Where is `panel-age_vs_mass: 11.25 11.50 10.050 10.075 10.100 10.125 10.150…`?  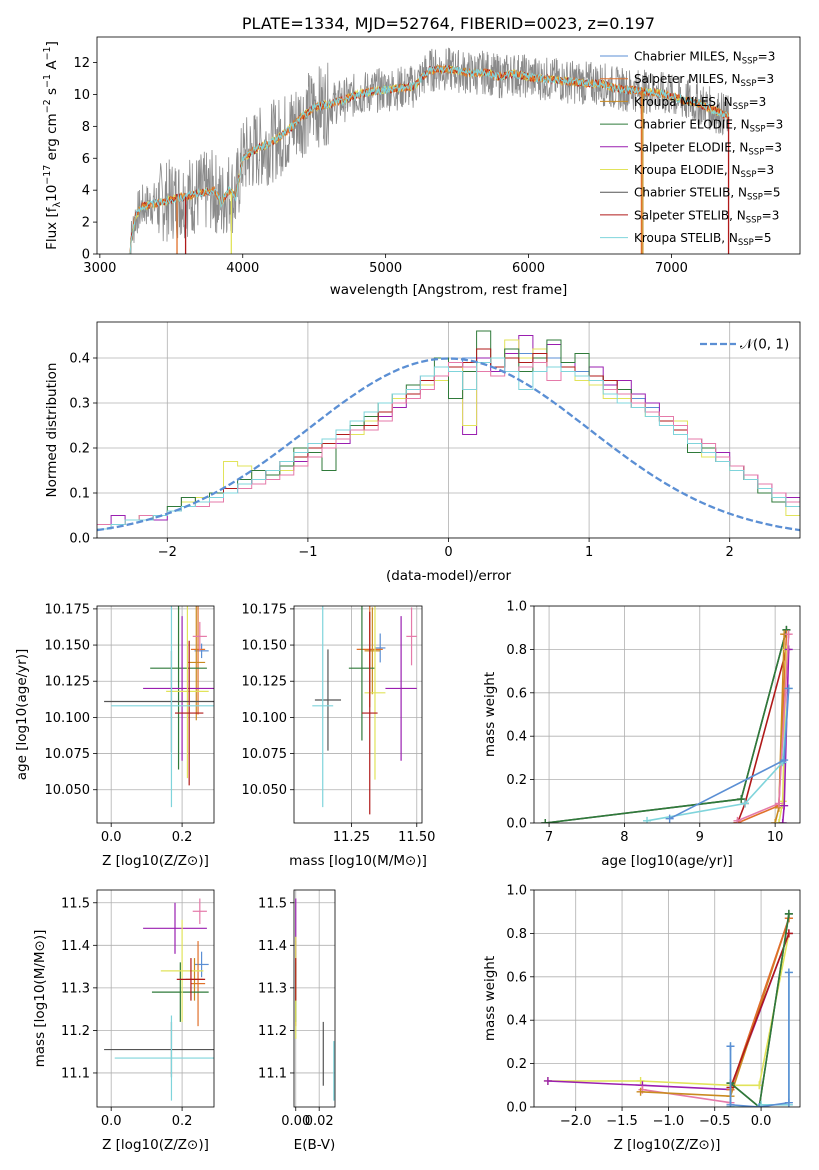
panel-age_vs_mass: 11.25 11.50 10.050 10.075 10.100 10.125 10.150… is located at coordinates (339, 735).